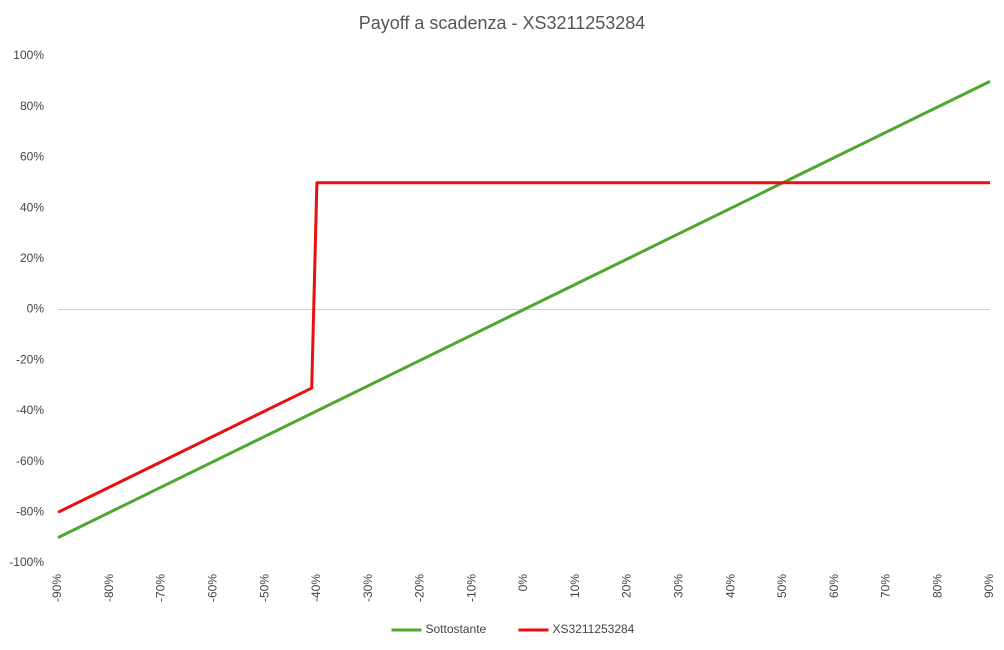 Image resolution: width=1004 pixels, height=650 pixels. Describe the element at coordinates (456, 629) in the screenshot. I see `legend-label: Sottostante` at that location.